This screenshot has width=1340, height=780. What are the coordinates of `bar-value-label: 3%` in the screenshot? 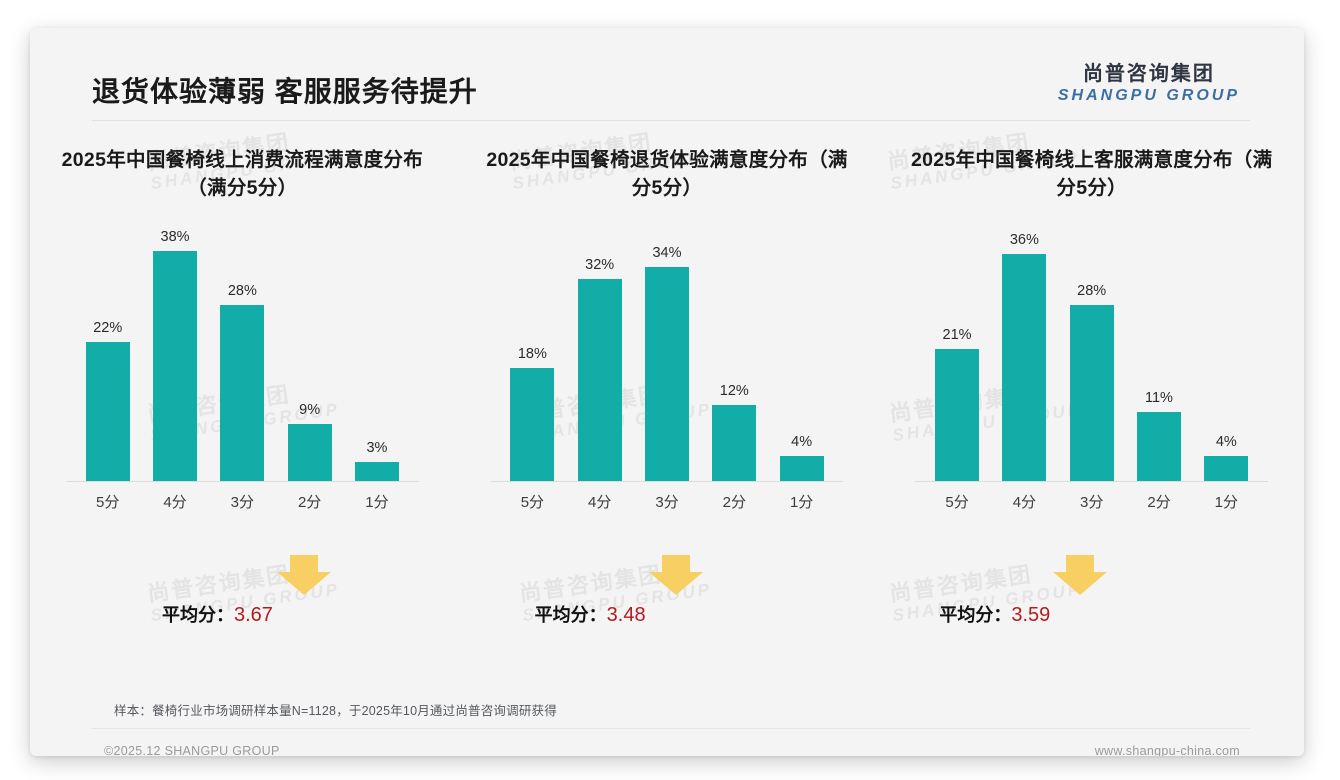 It's located at (377, 447).